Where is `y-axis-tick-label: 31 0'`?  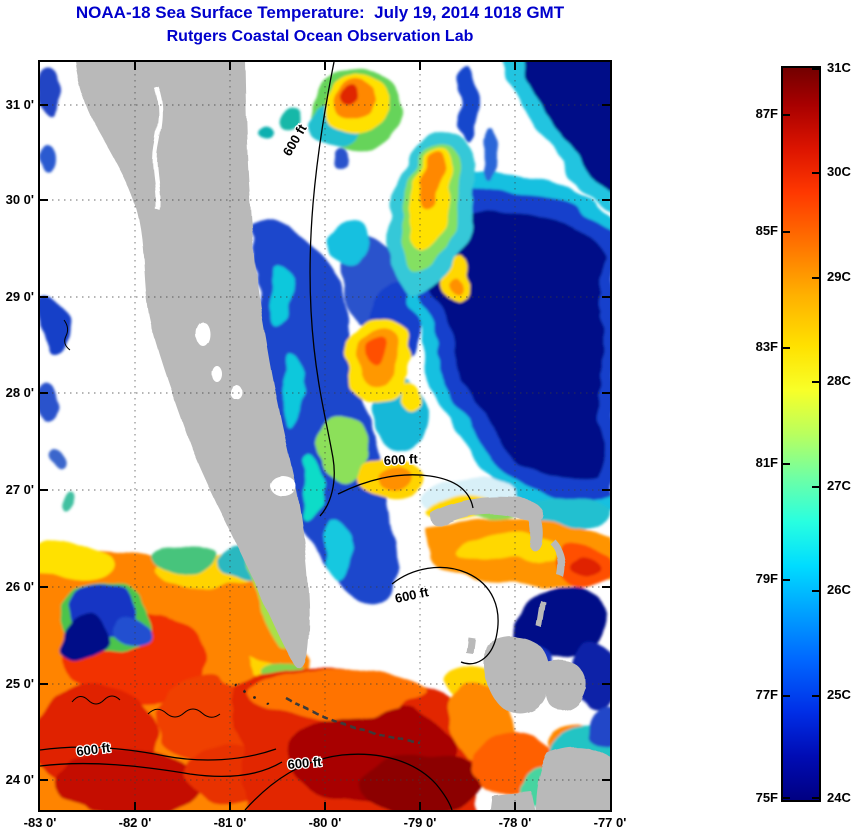 y-axis-tick-label: 31 0' is located at coordinates (19, 104).